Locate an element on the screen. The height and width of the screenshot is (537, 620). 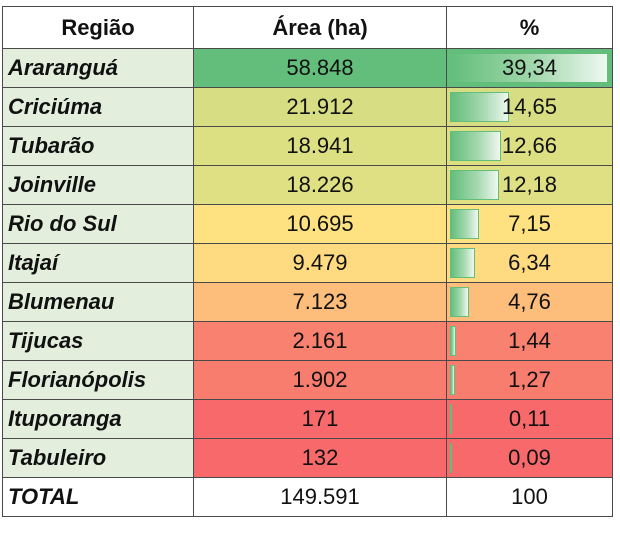
pct-cell: 4,76 is located at coordinates (529, 302).